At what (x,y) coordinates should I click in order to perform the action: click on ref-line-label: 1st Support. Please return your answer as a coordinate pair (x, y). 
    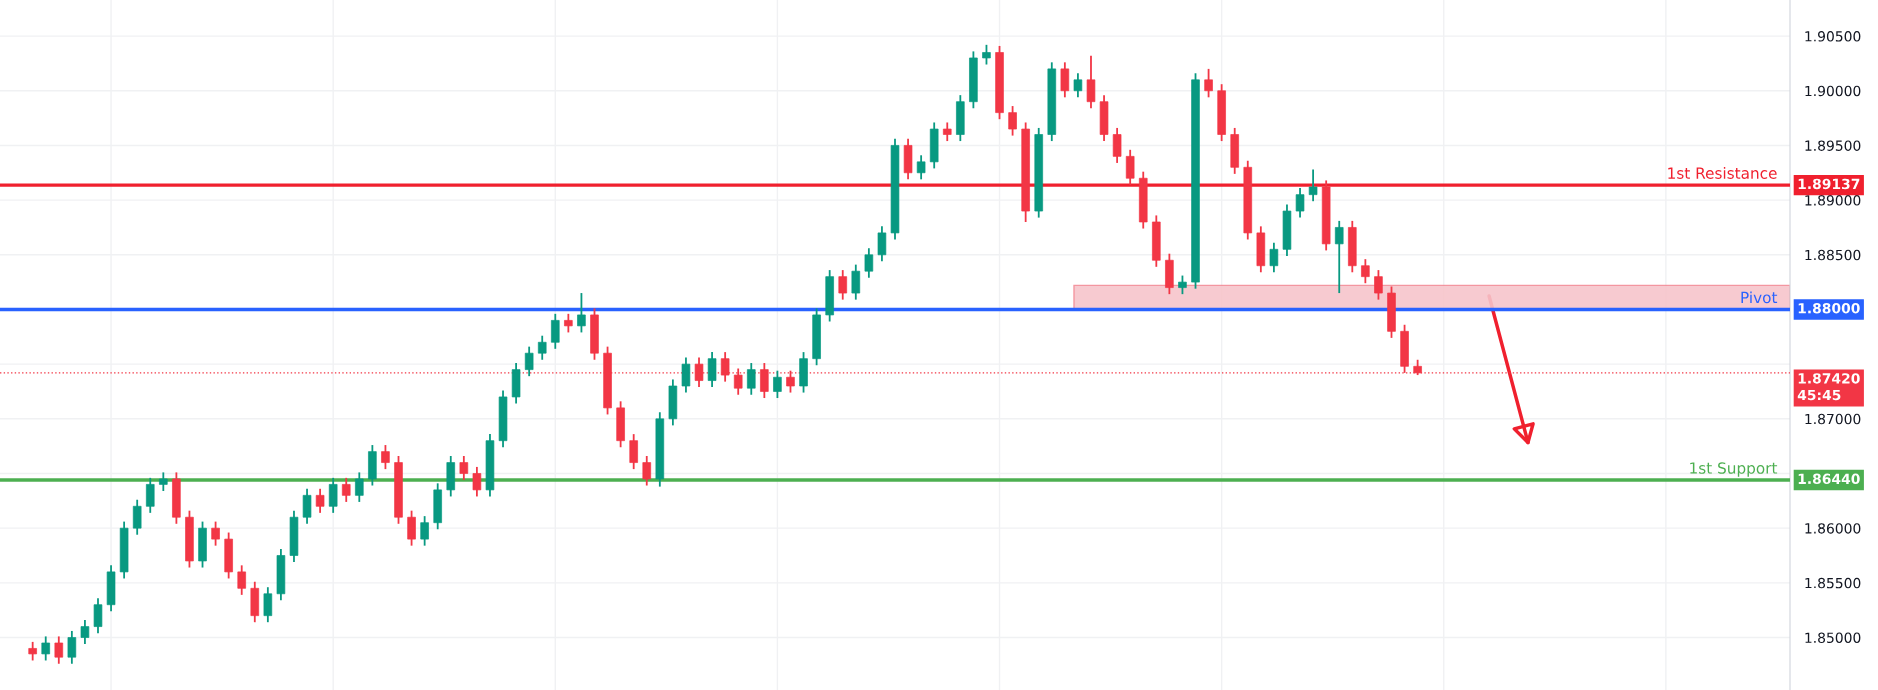
    Looking at the image, I should click on (1734, 469).